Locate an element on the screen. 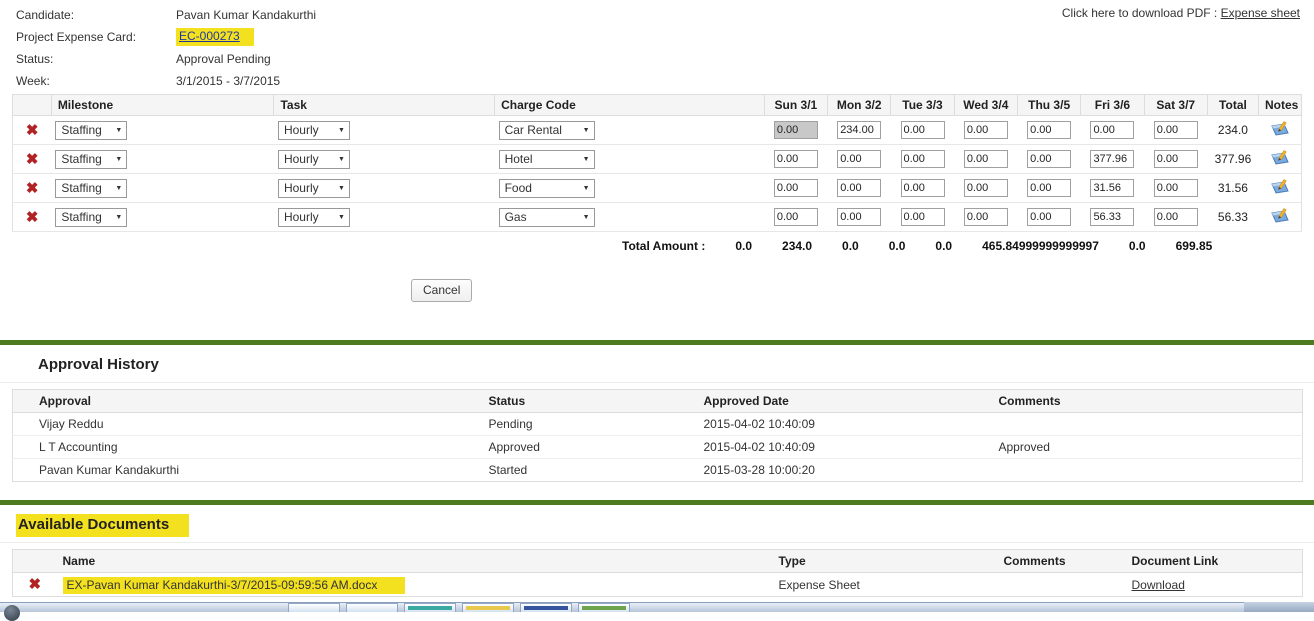  week-value: 3/1/2015 - 3/7/2015 is located at coordinates (228, 81).